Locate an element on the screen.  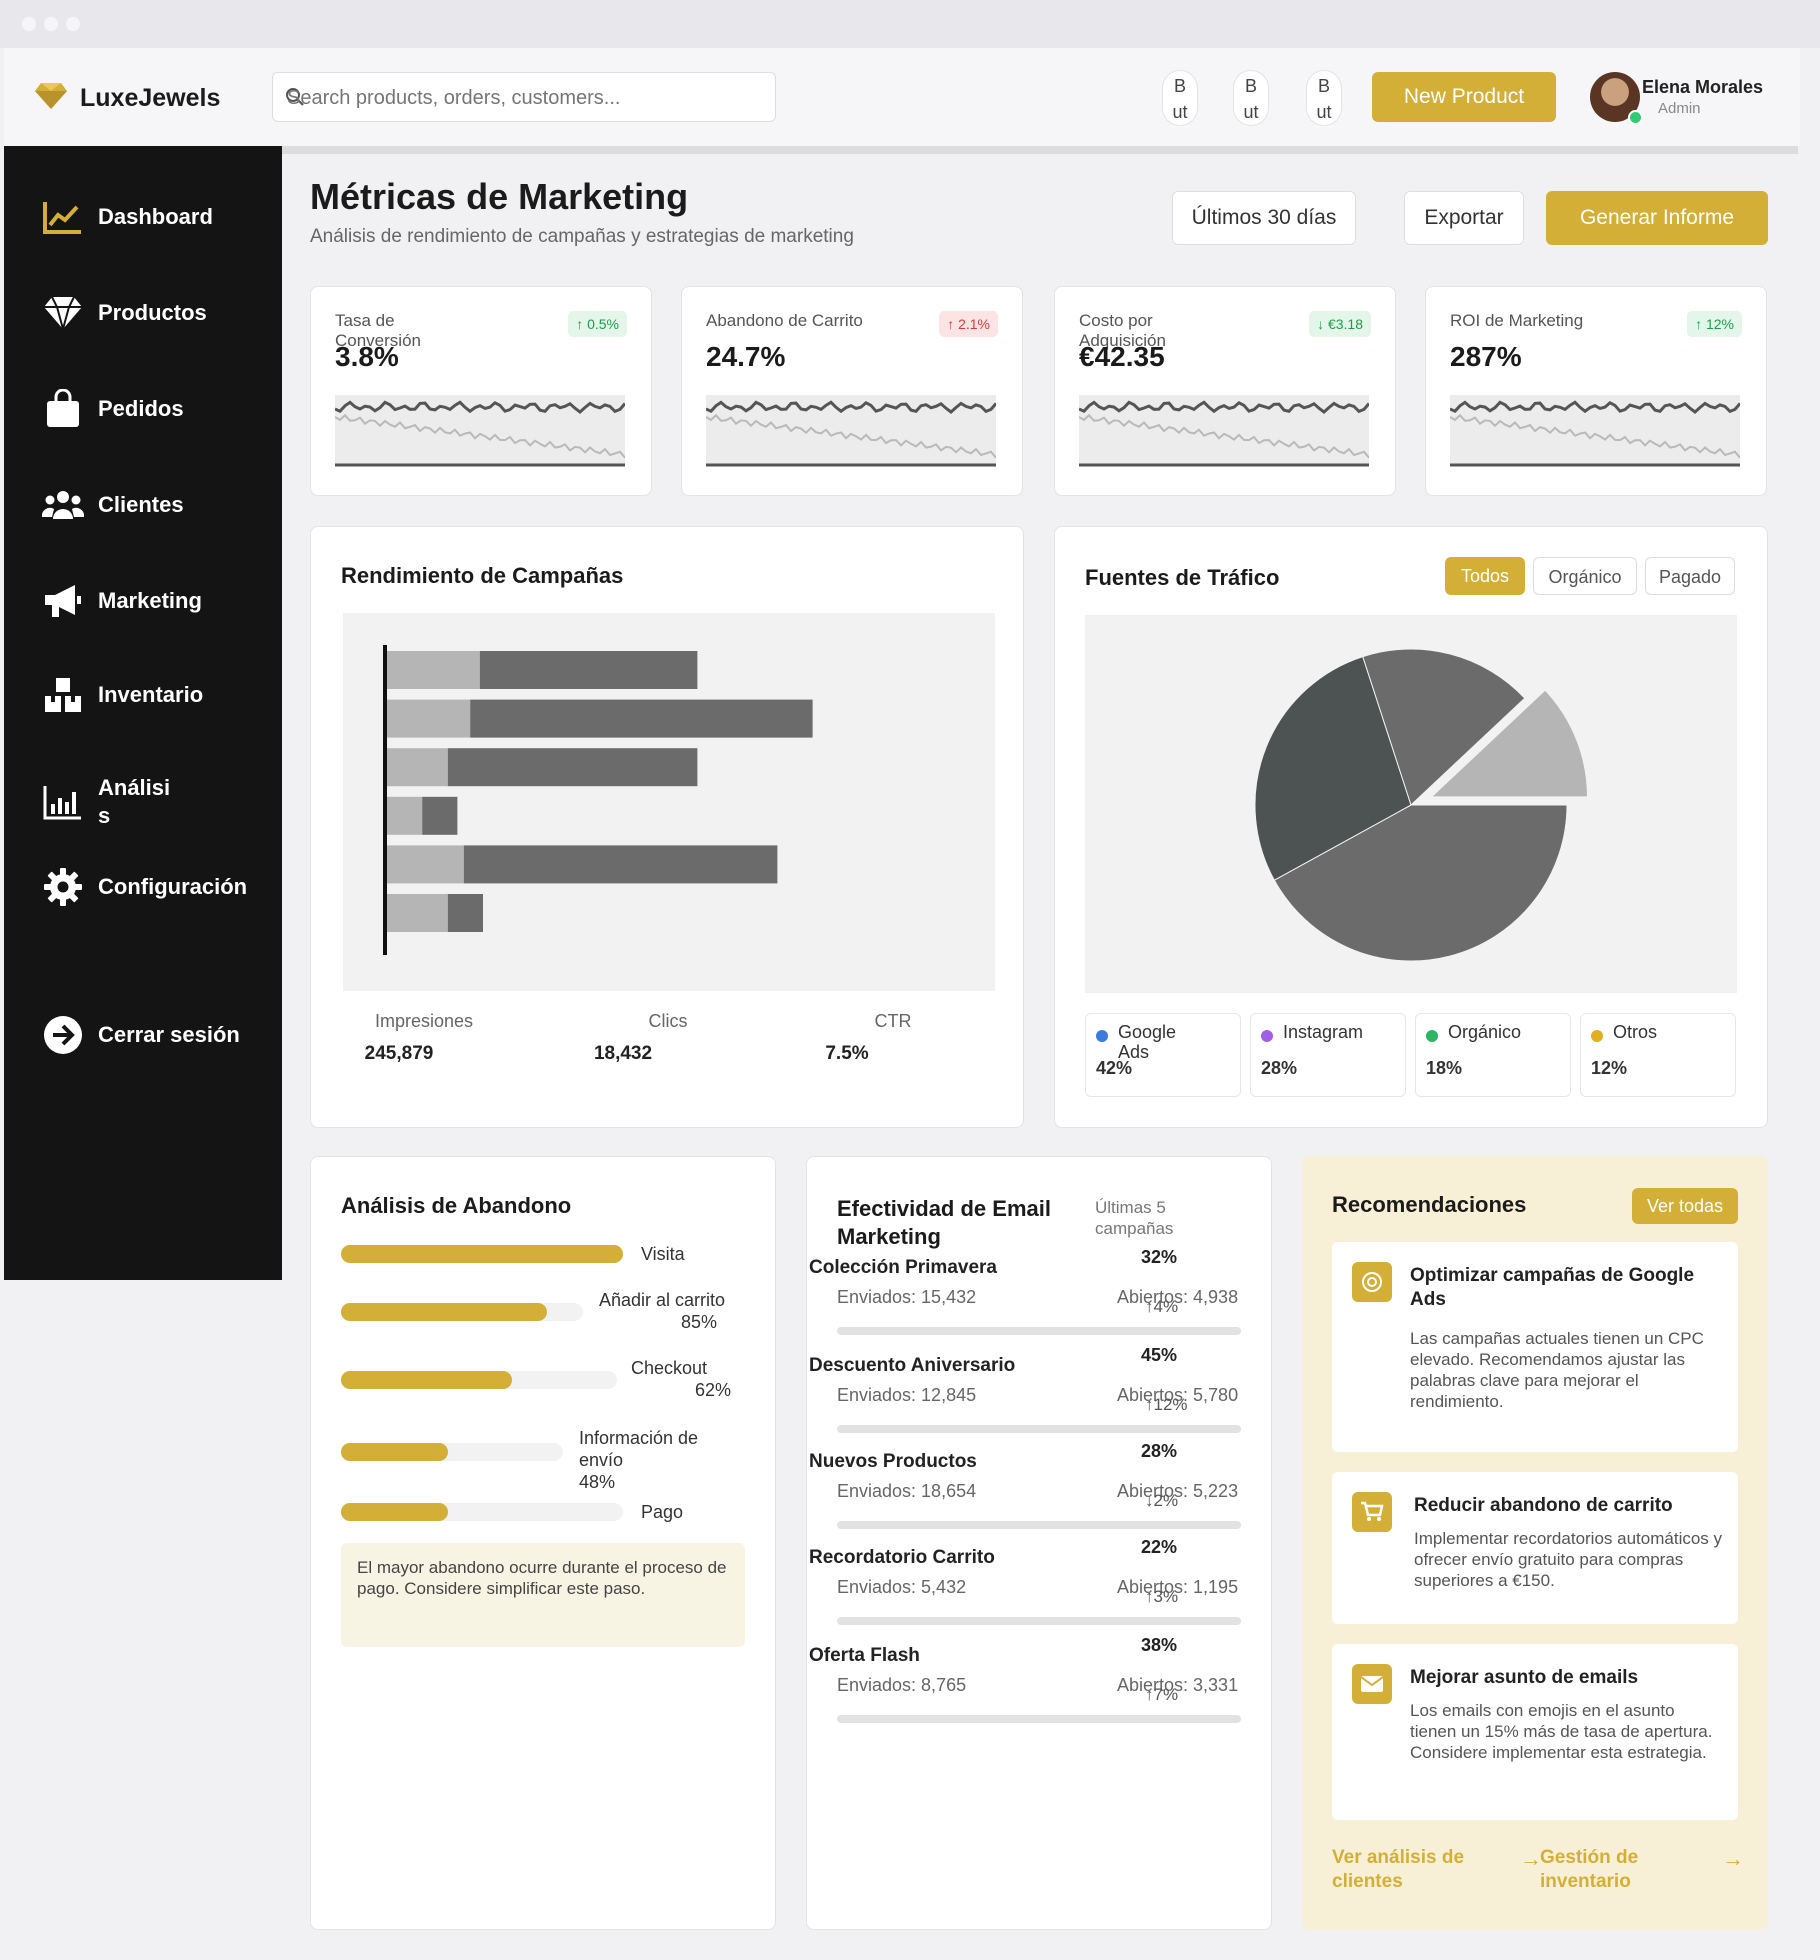
link-inventory: Gestión de inventario is located at coordinates (1589, 1869).